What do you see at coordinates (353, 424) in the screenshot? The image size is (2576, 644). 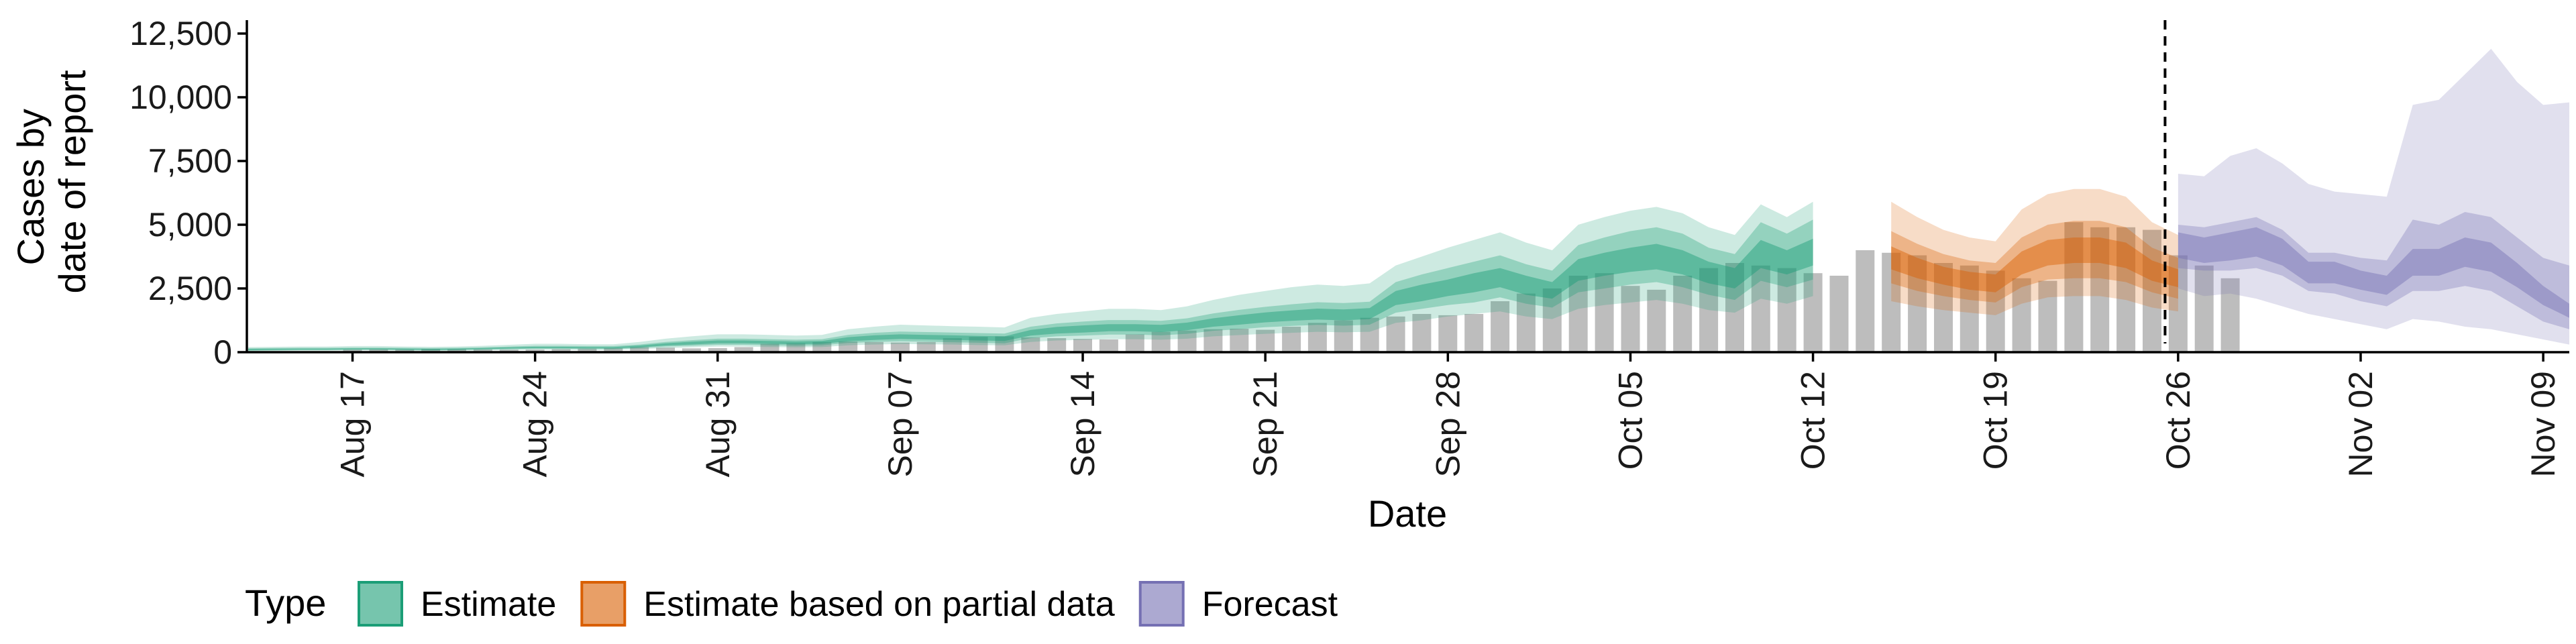 I see `x-tick-label: Aug 17` at bounding box center [353, 424].